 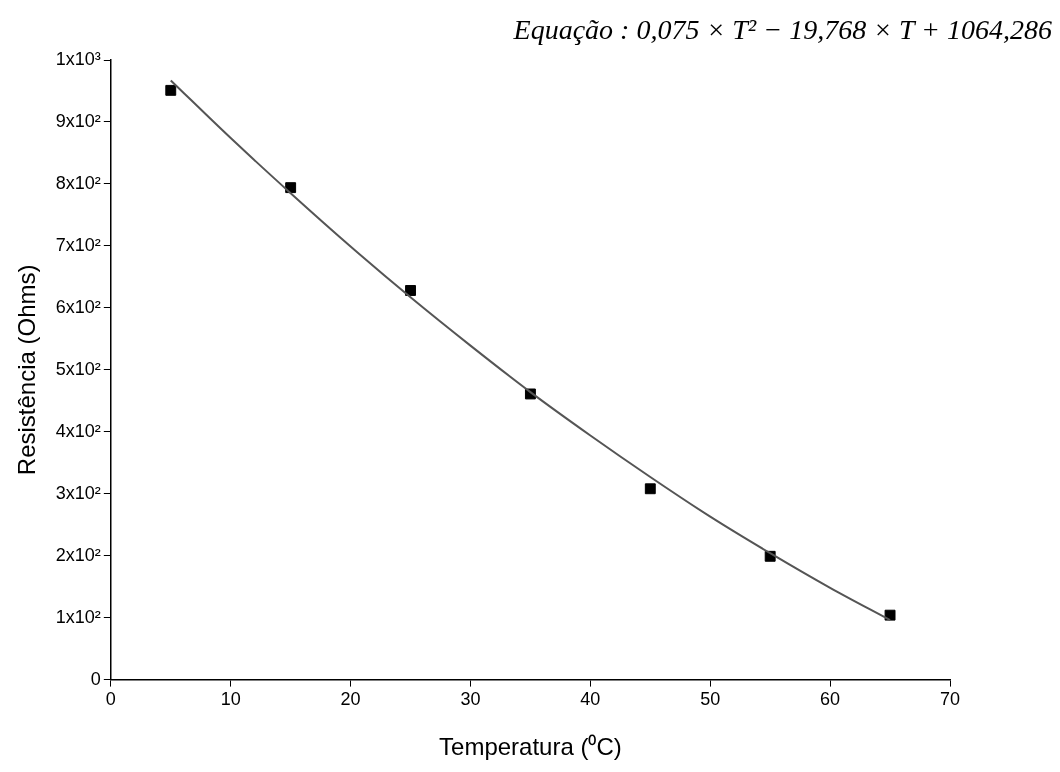 I want to click on y-tick-label: 2x10², so click(x=78, y=554).